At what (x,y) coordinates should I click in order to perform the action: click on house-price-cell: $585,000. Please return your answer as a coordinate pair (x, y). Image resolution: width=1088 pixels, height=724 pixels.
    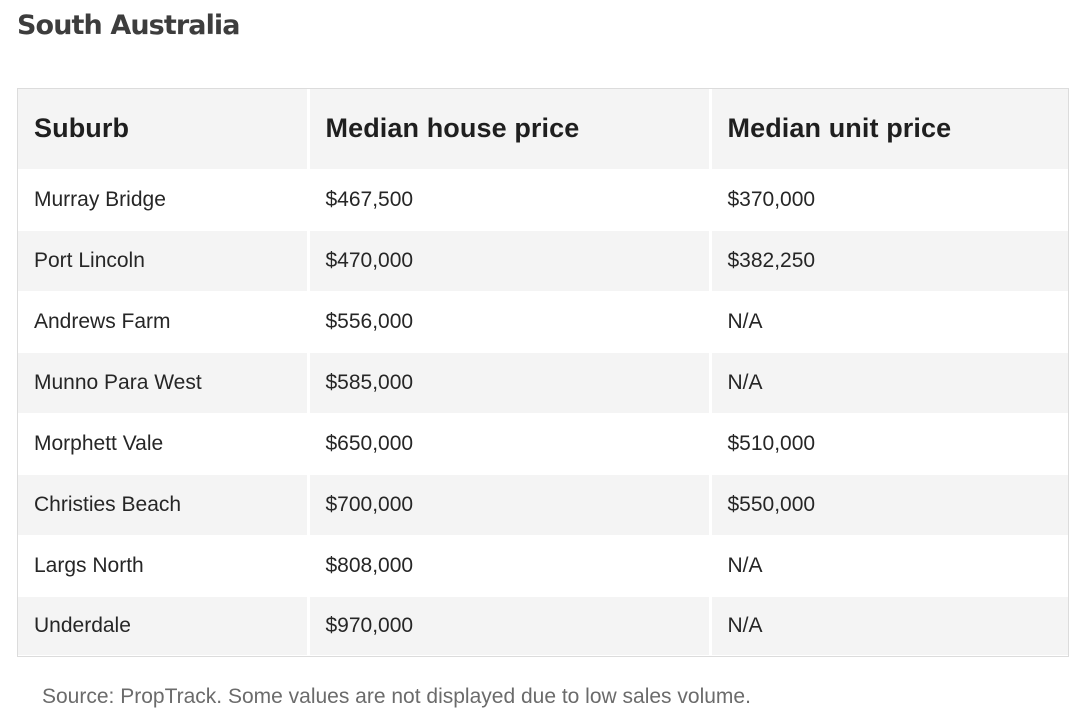
    Looking at the image, I should click on (510, 383).